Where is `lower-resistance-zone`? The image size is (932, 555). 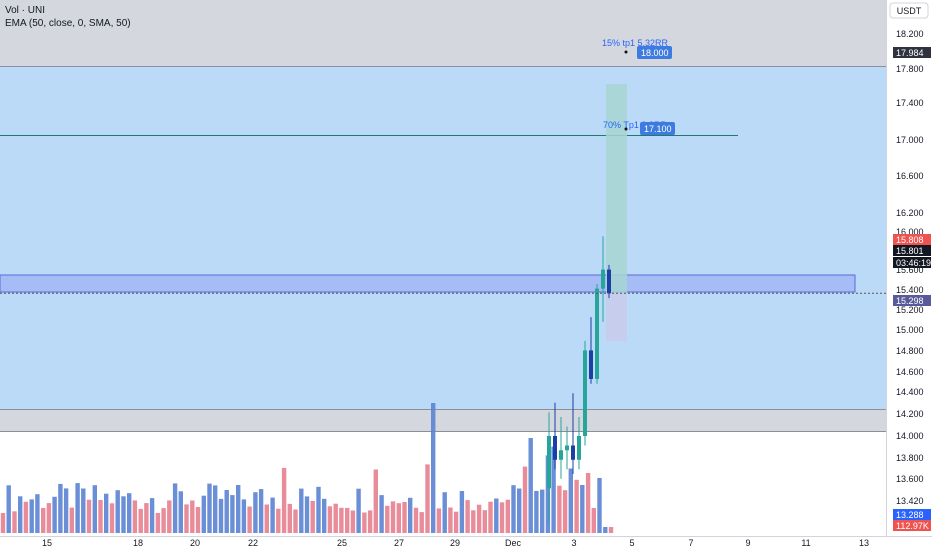
lower-resistance-zone is located at coordinates (443, 420).